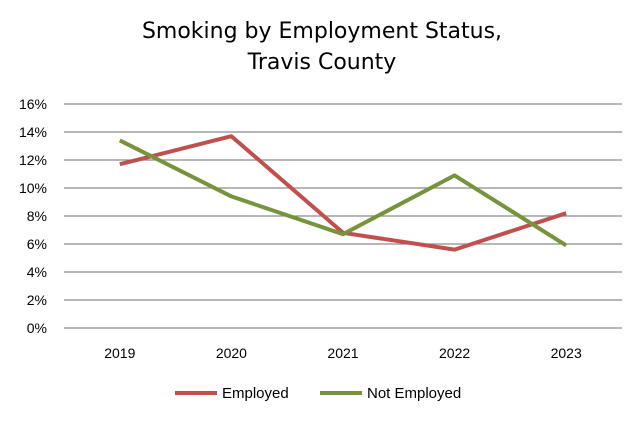 This screenshot has width=644, height=424. I want to click on y-tick-label: 12%, so click(33, 160).